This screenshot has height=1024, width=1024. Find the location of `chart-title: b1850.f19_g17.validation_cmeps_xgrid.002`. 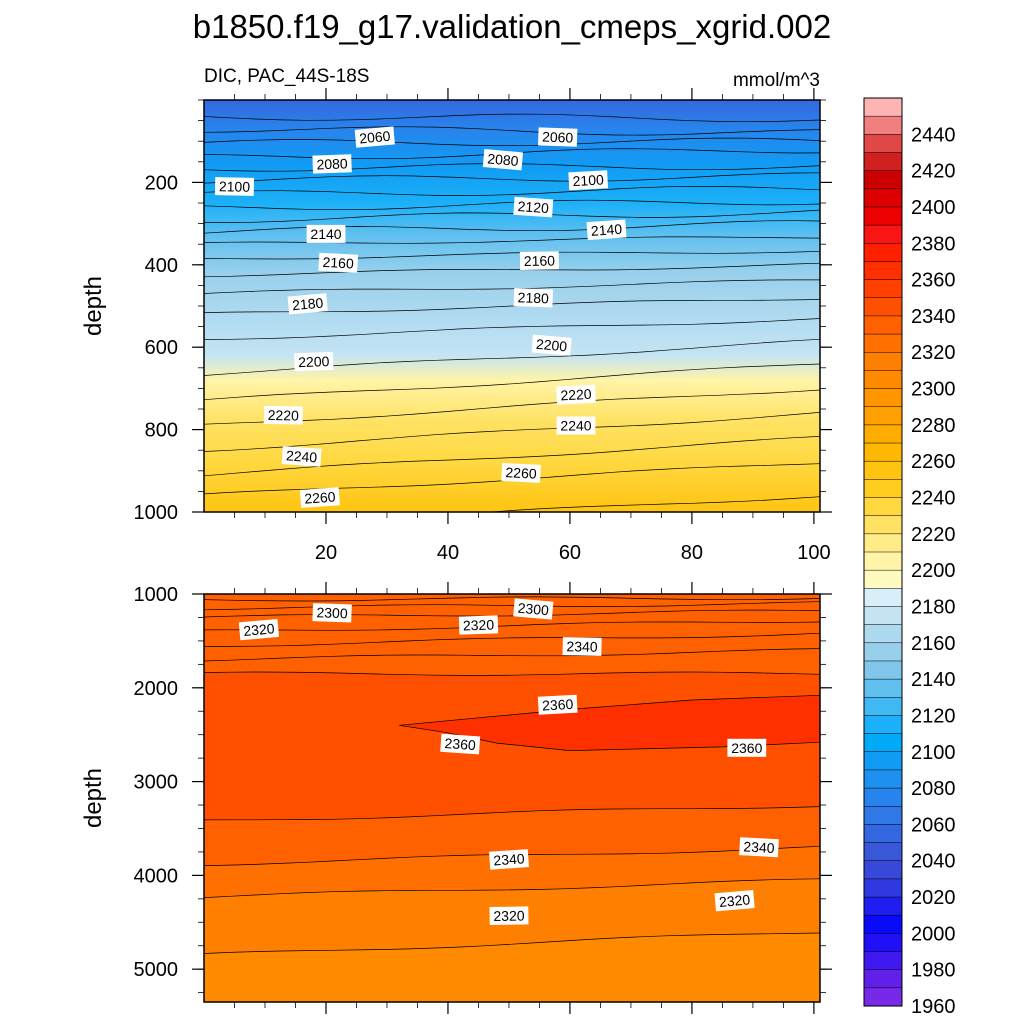

chart-title: b1850.f19_g17.validation_cmeps_xgrid.002 is located at coordinates (512, 26).